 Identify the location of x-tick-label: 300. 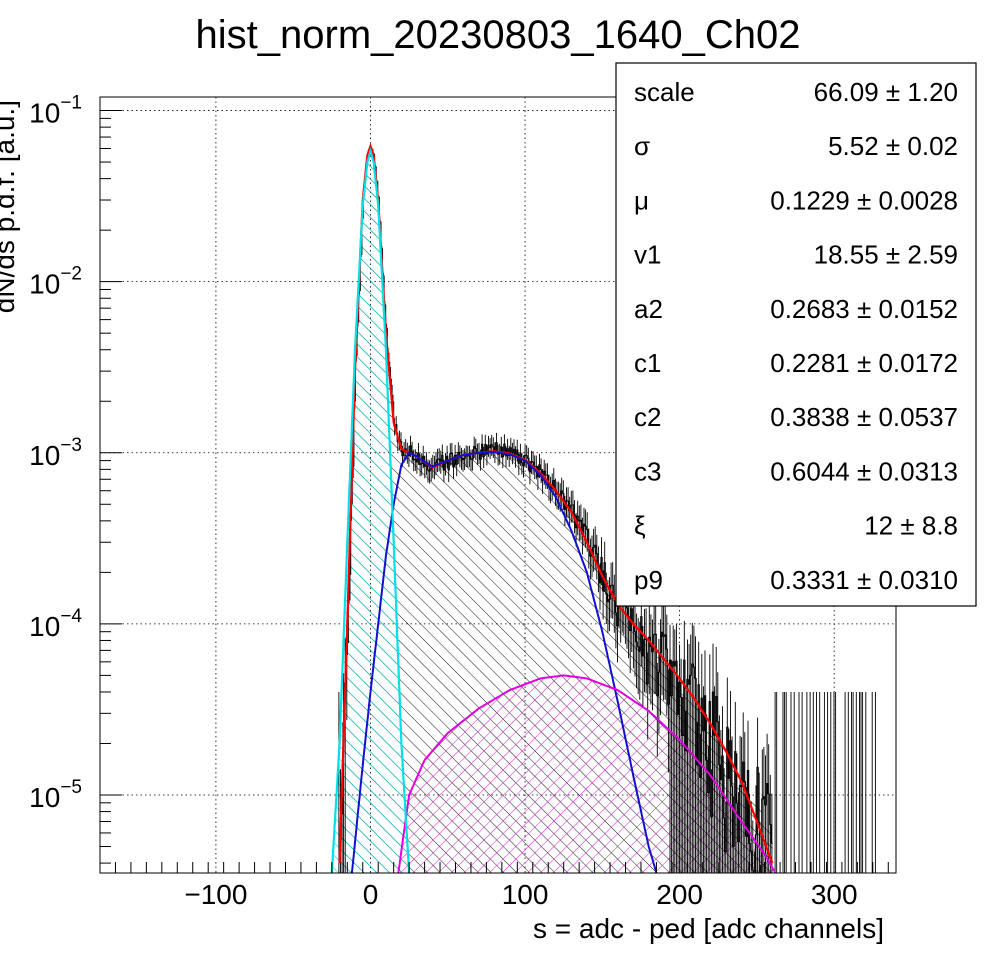
(834, 894).